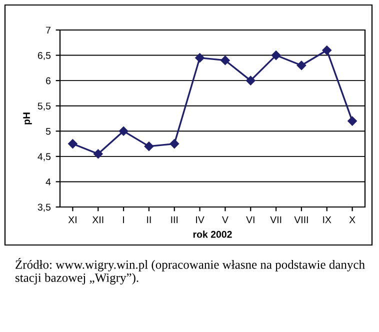 The width and height of the screenshot is (379, 332). What do you see at coordinates (44, 56) in the screenshot?
I see `y-tick-label: 6,5` at bounding box center [44, 56].